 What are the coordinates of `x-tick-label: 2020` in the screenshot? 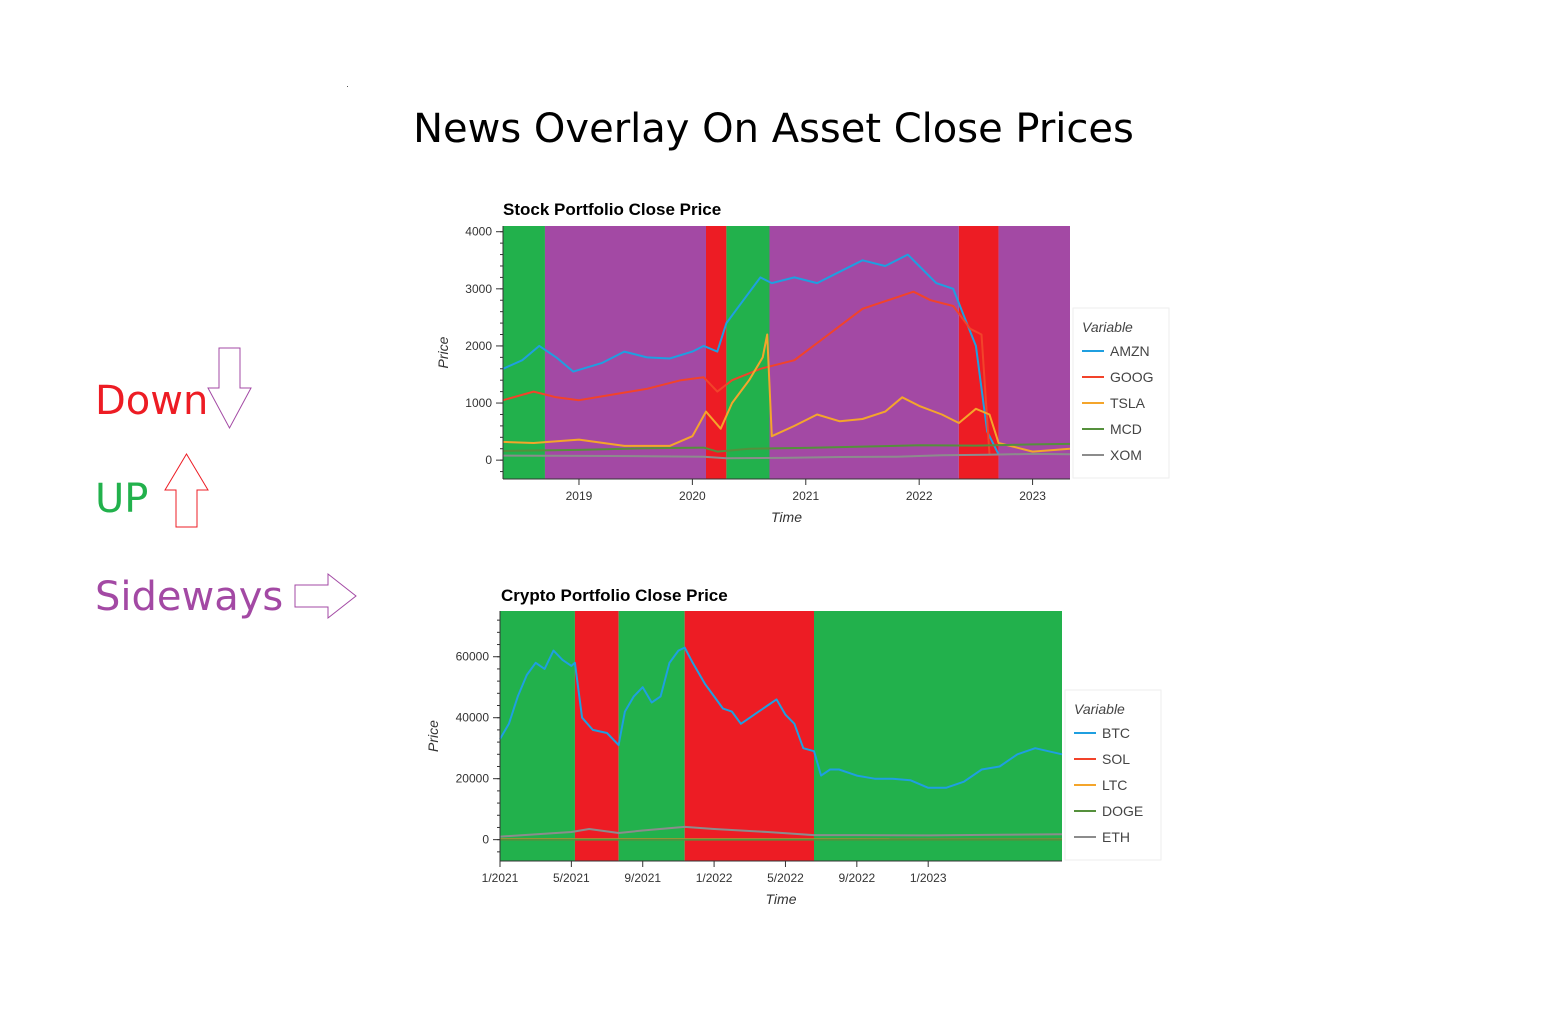 It's located at (692, 496).